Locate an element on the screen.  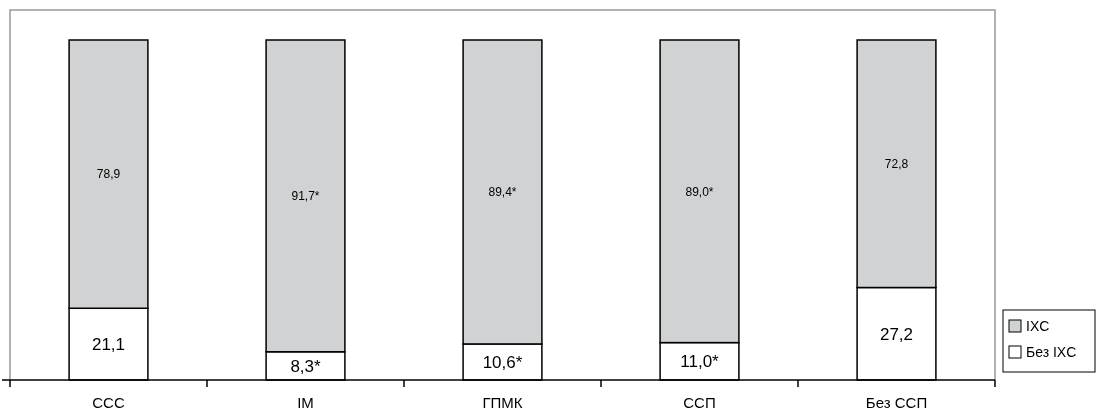
data-label: 89,0* is located at coordinates (699, 191).